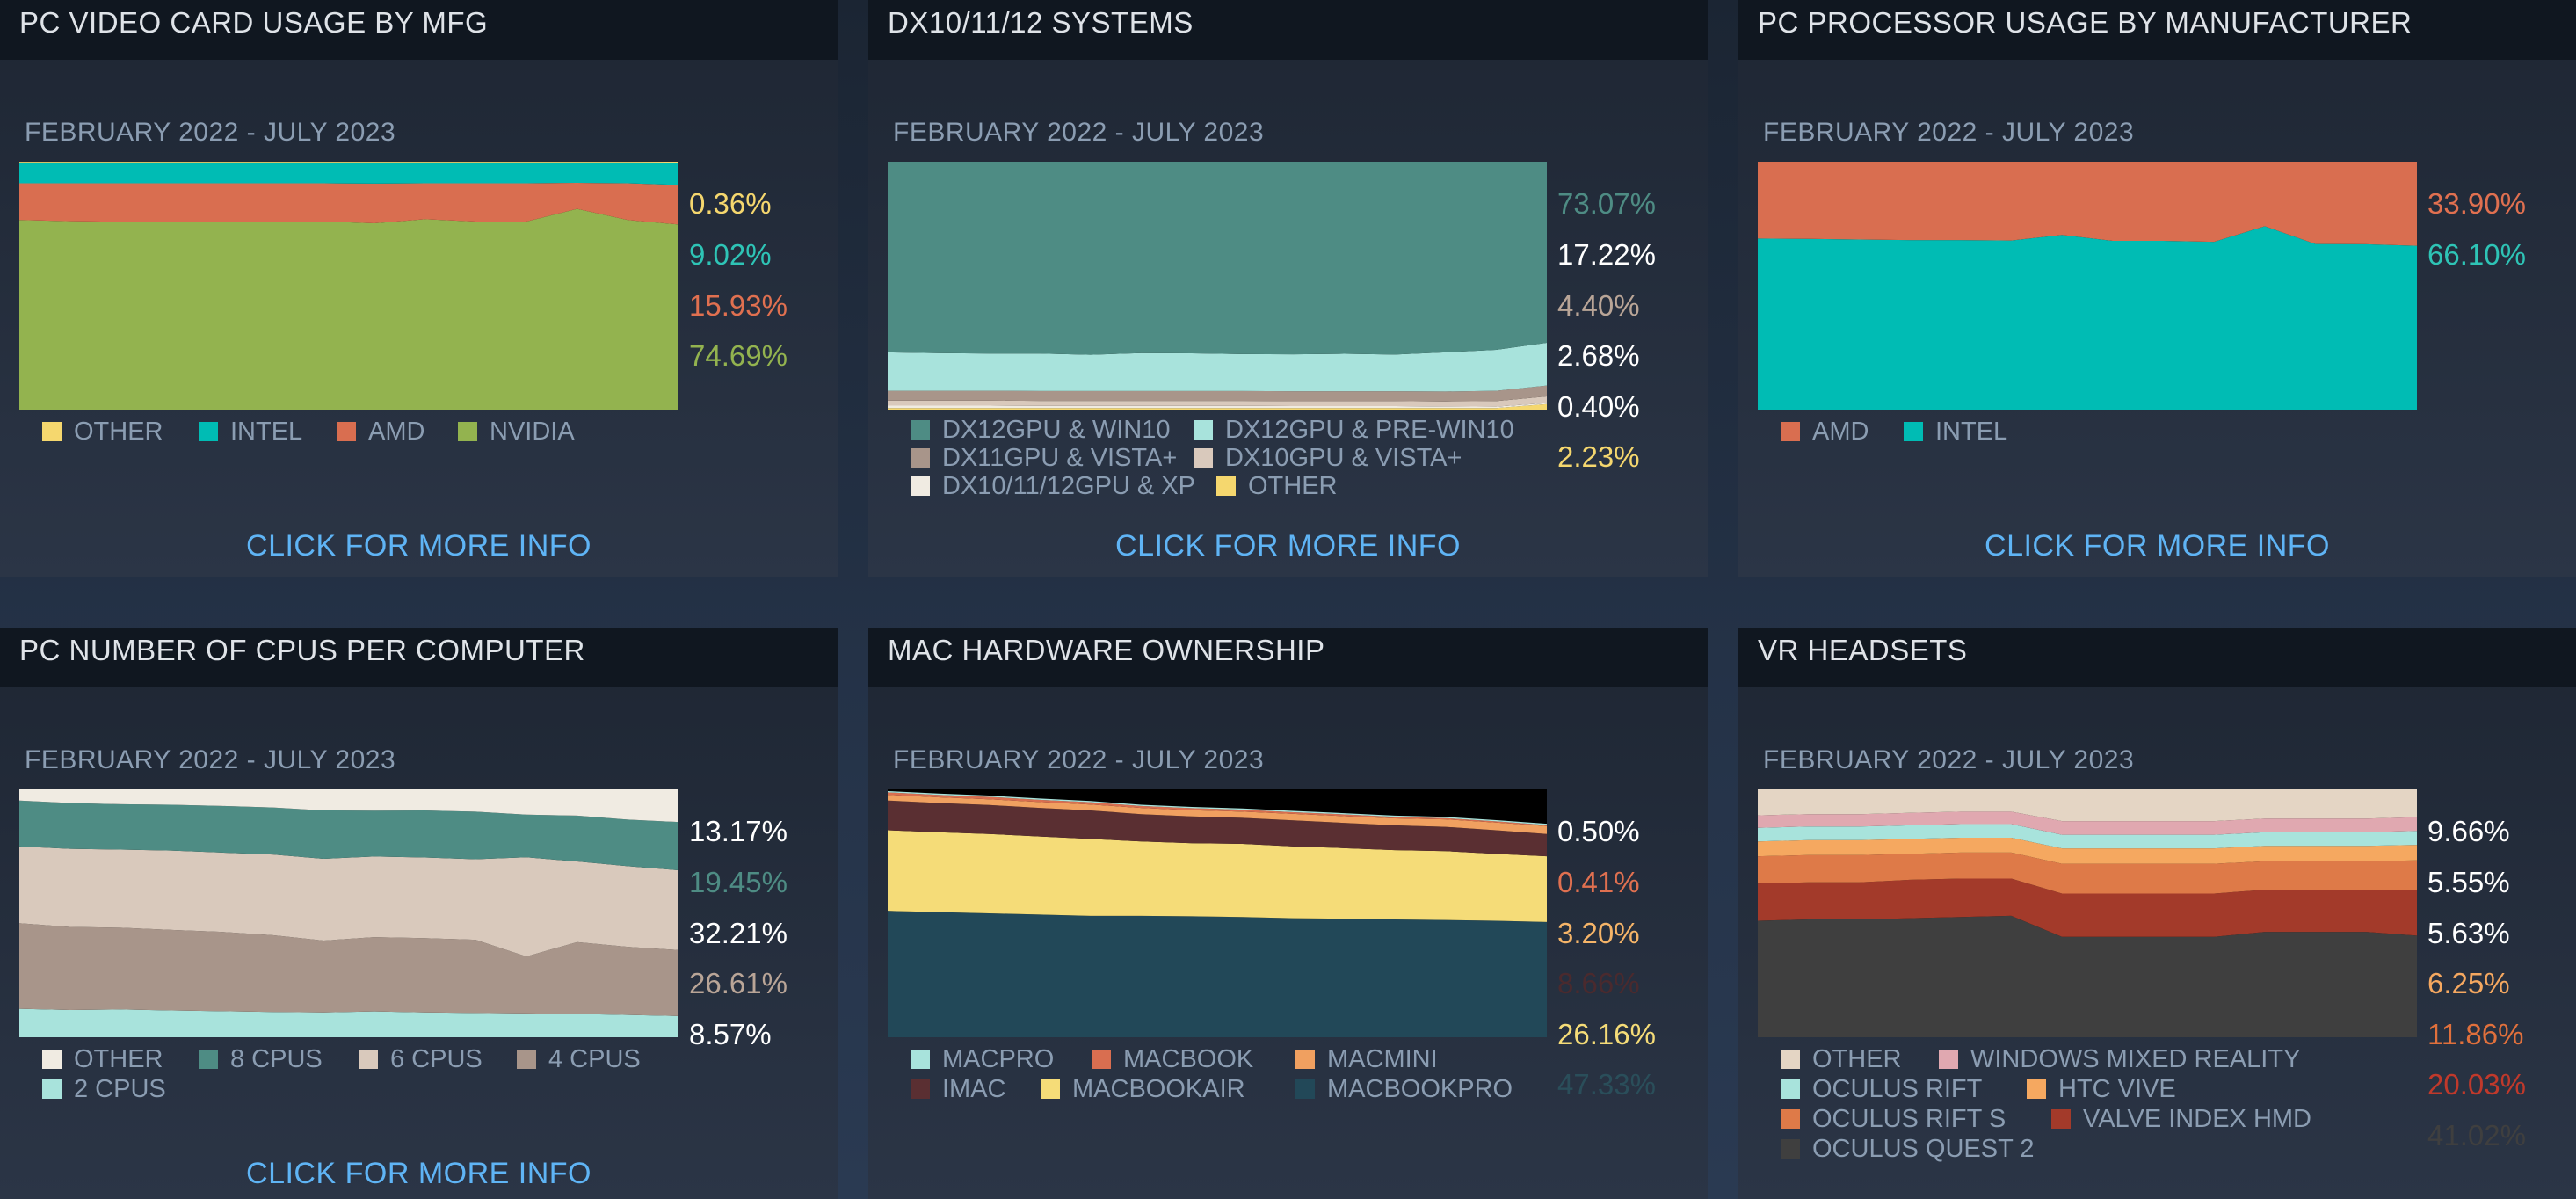 Image resolution: width=2576 pixels, height=1199 pixels. What do you see at coordinates (738, 933) in the screenshot?
I see `value-label-6cpus: 32.21%` at bounding box center [738, 933].